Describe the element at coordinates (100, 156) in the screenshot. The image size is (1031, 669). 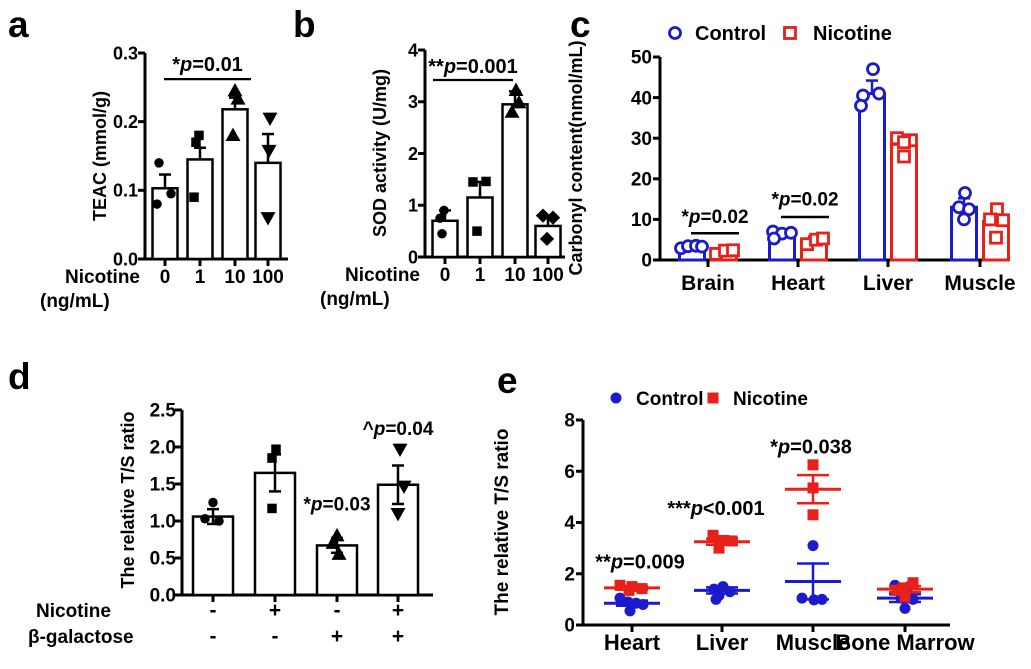
I see `y-axis-label: TEAC (mmol/g)` at that location.